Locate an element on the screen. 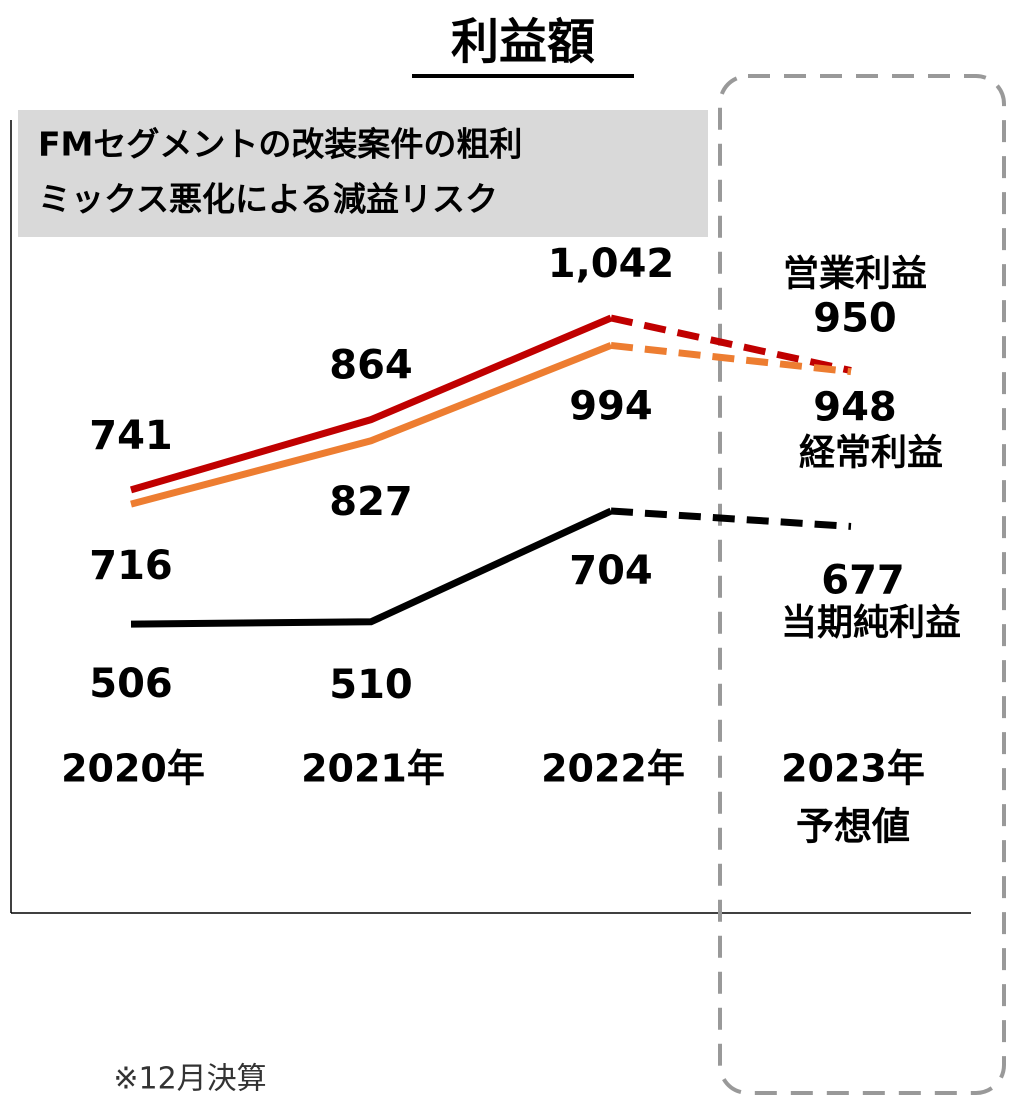  annotation: FMセグメントの改装案件の粗利 is located at coordinates (280, 144).